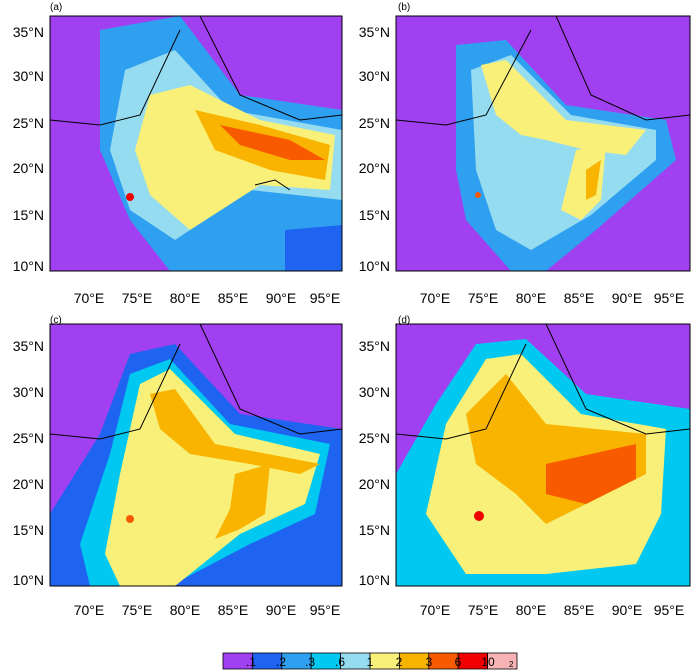 Image resolution: width=691 pixels, height=672 pixels. I want to click on lon-label-75E-b: 75°E, so click(483, 298).